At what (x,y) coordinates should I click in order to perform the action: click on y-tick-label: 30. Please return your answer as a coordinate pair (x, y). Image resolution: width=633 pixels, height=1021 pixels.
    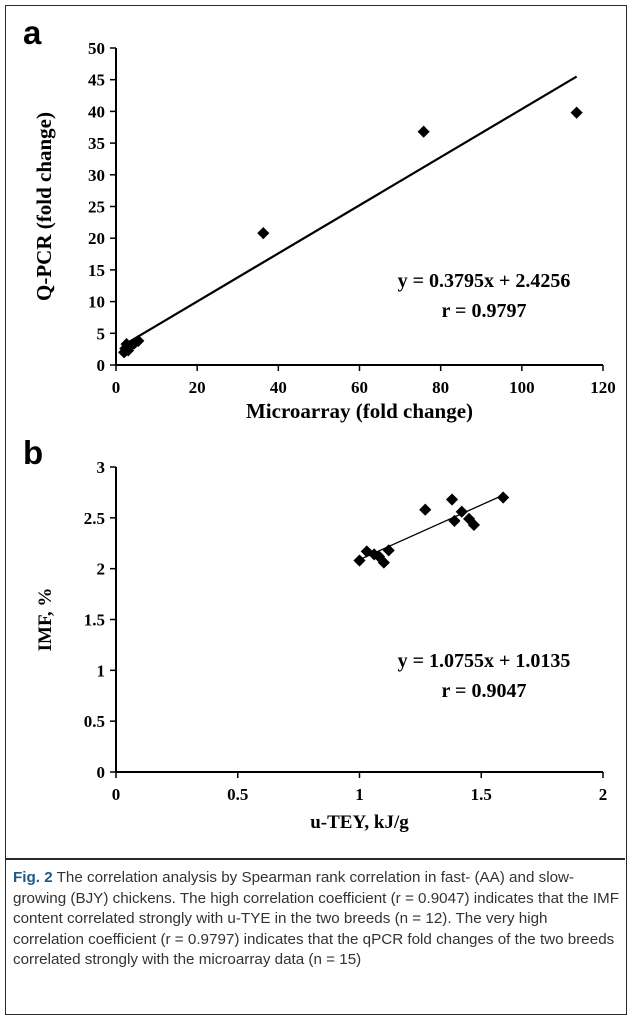
    Looking at the image, I should click on (96, 175).